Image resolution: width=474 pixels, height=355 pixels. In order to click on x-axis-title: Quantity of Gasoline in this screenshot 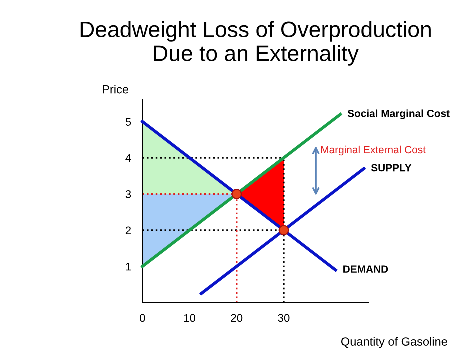, I will do `click(395, 342)`.